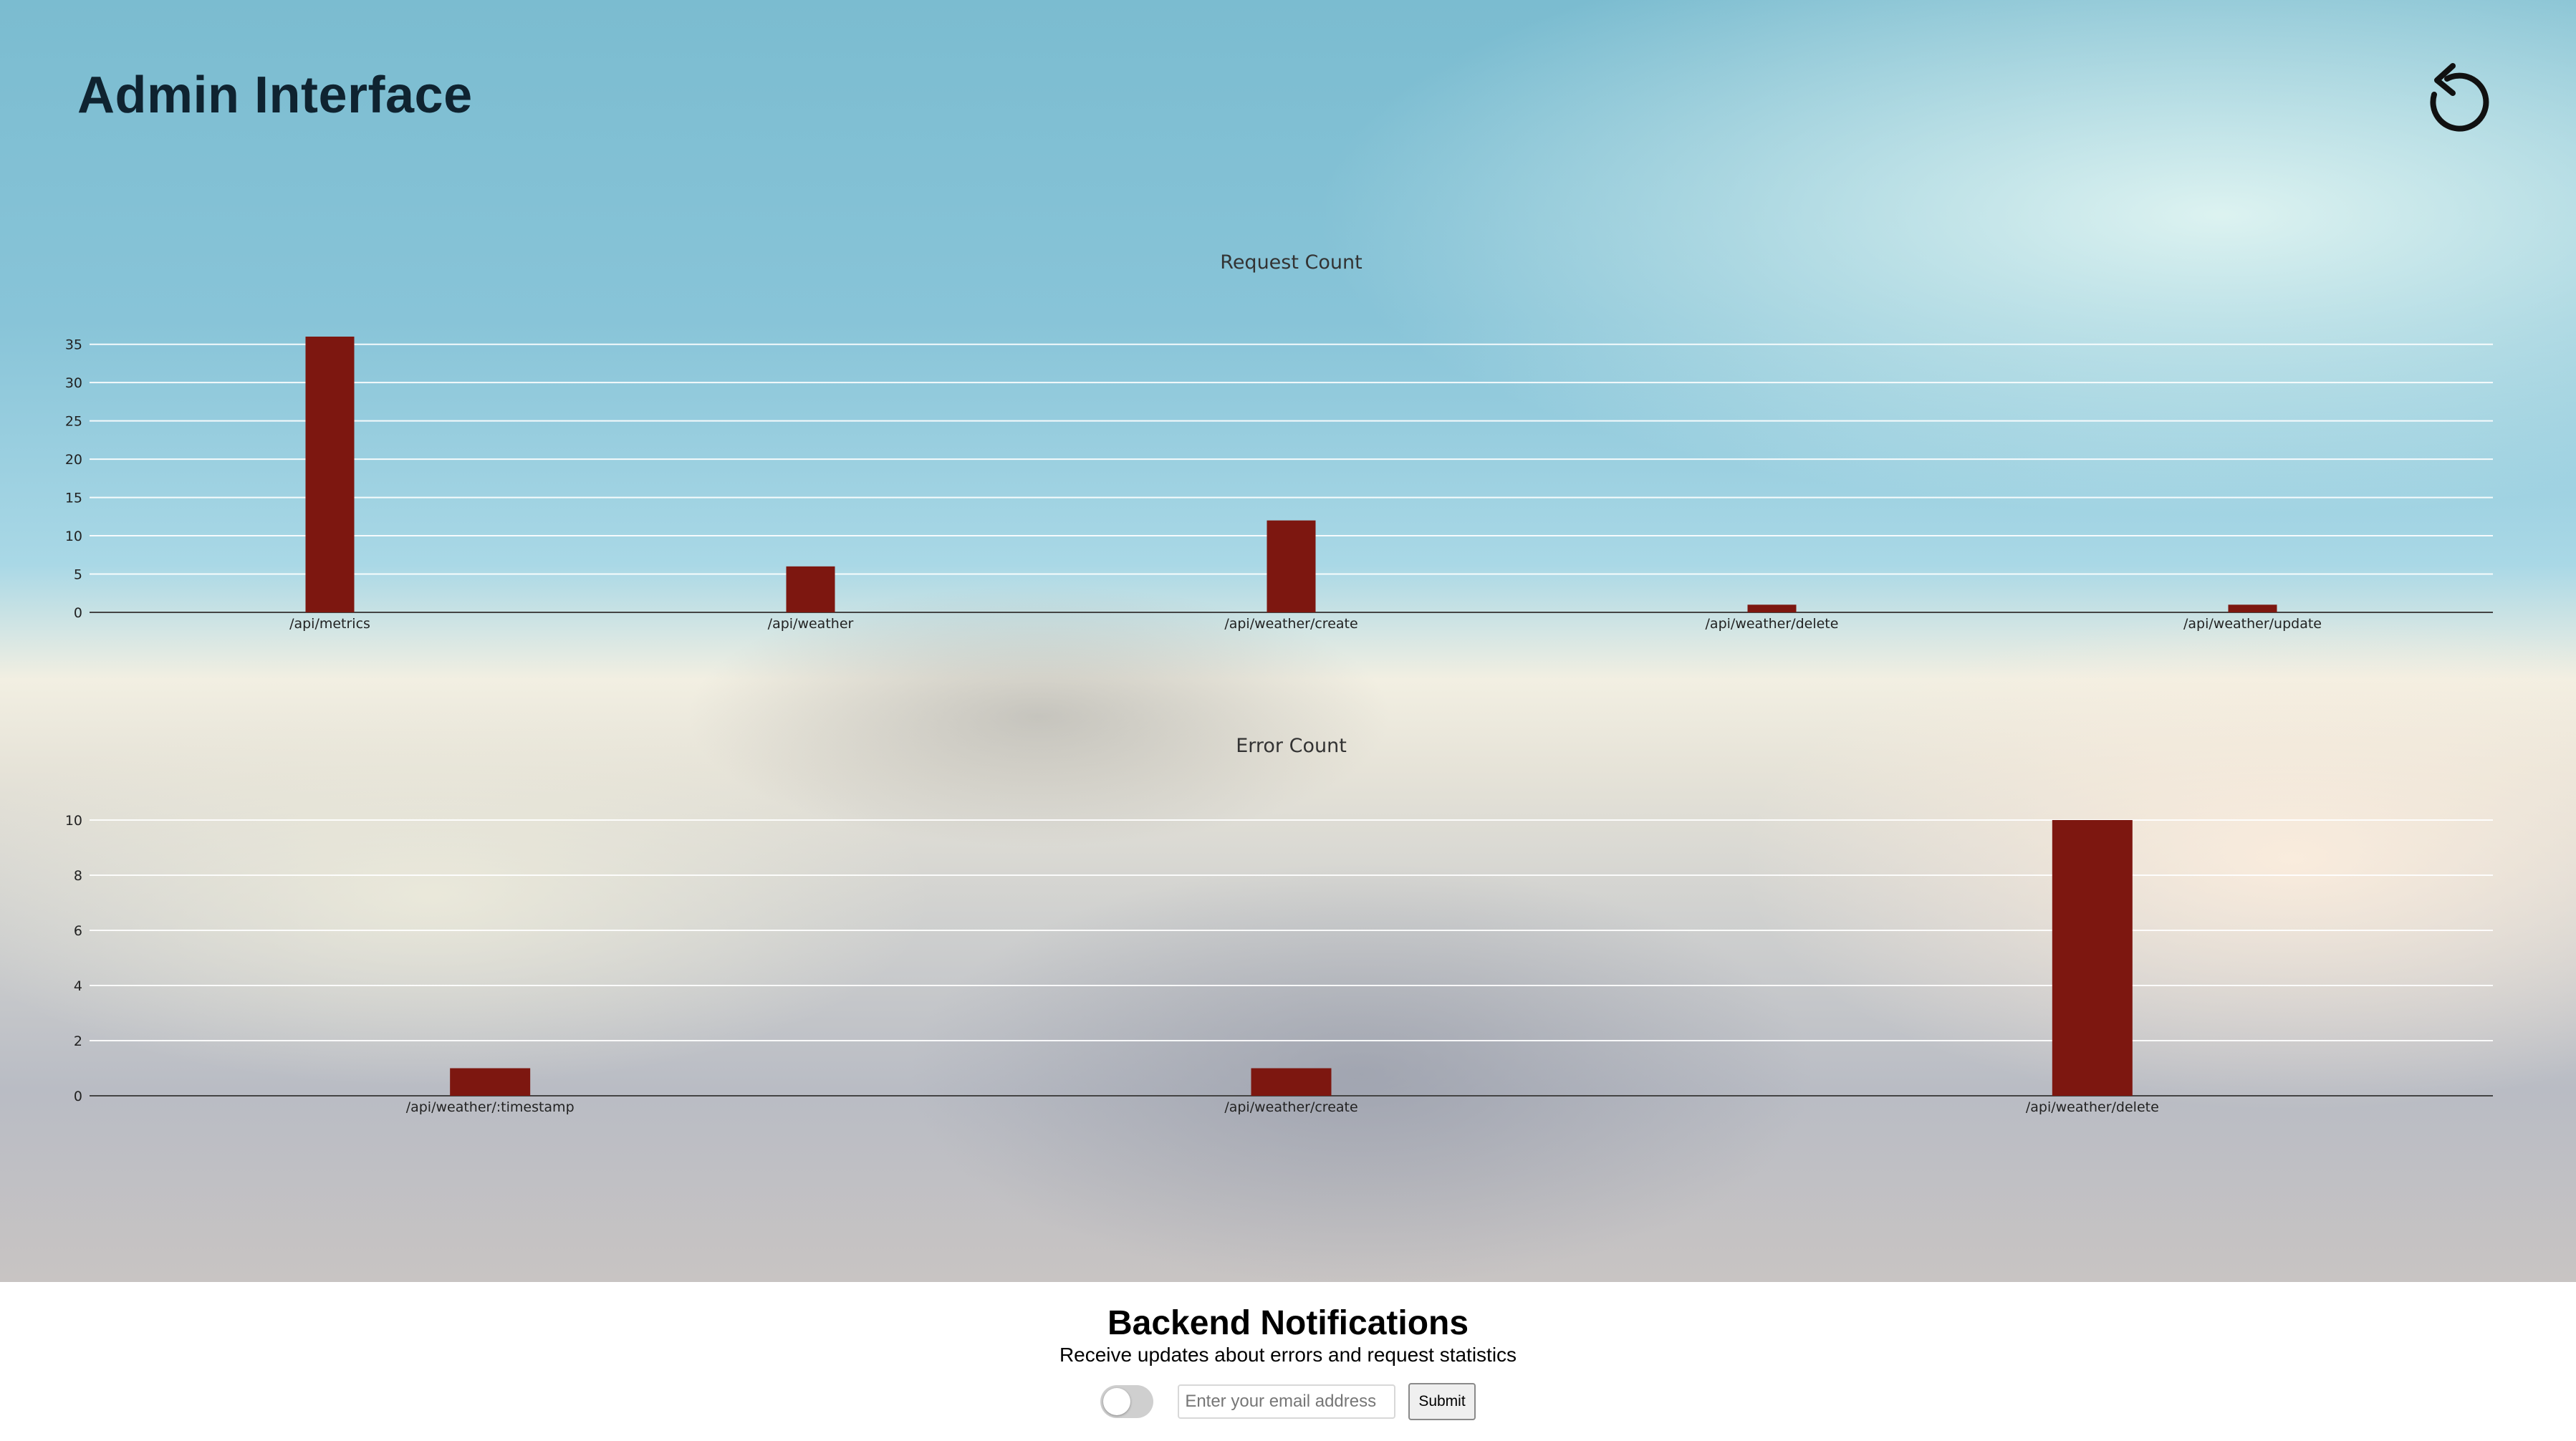  I want to click on y-tick-label: 35, so click(73, 345).